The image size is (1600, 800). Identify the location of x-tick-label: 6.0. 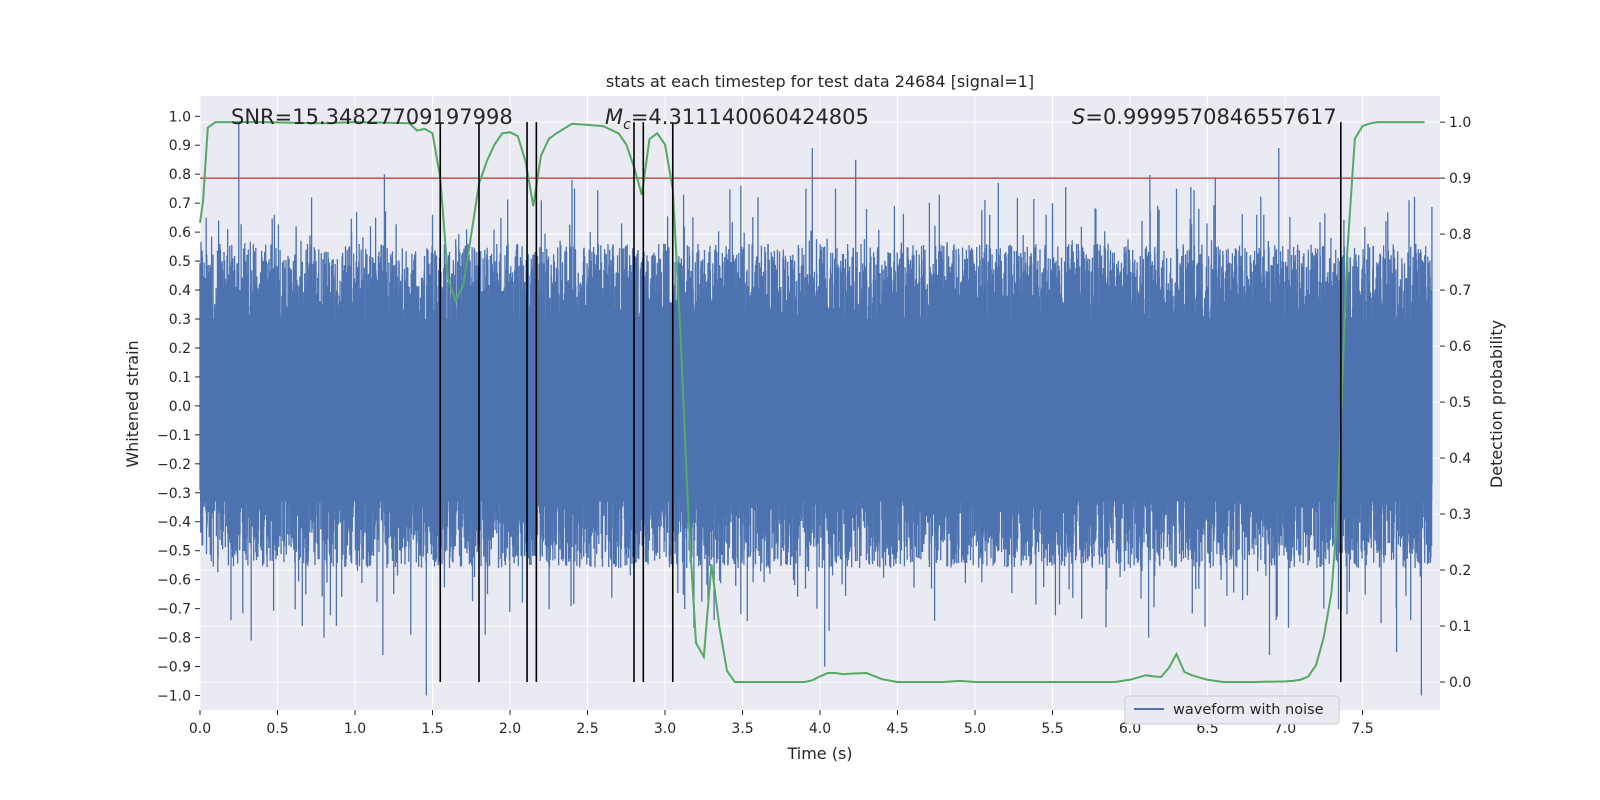
(1130, 729).